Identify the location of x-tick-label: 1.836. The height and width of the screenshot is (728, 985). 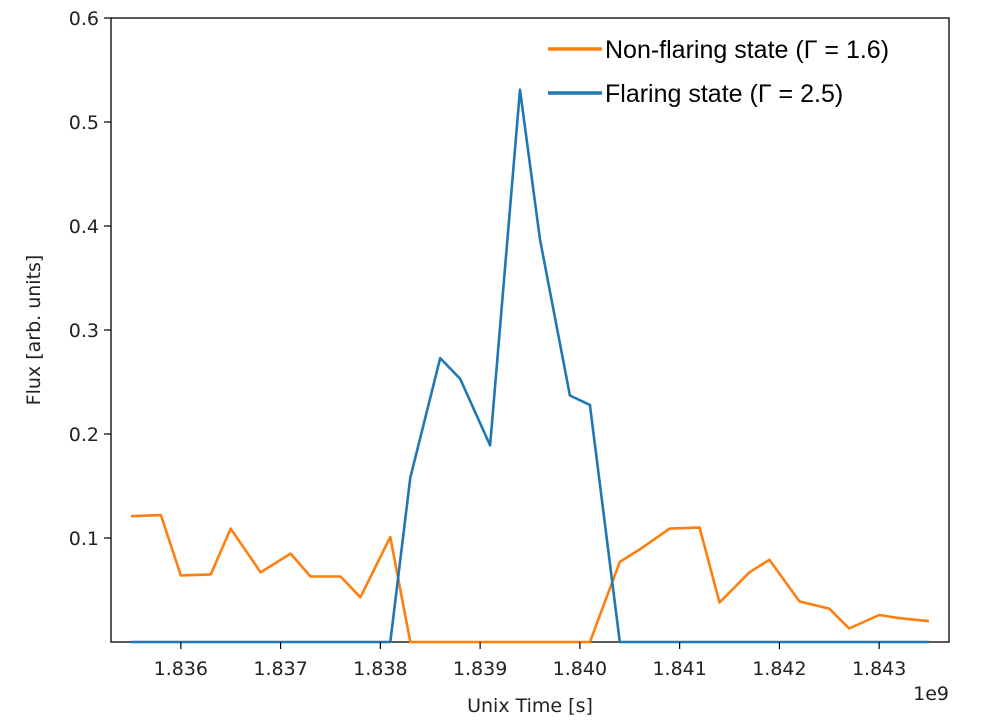
(181, 669).